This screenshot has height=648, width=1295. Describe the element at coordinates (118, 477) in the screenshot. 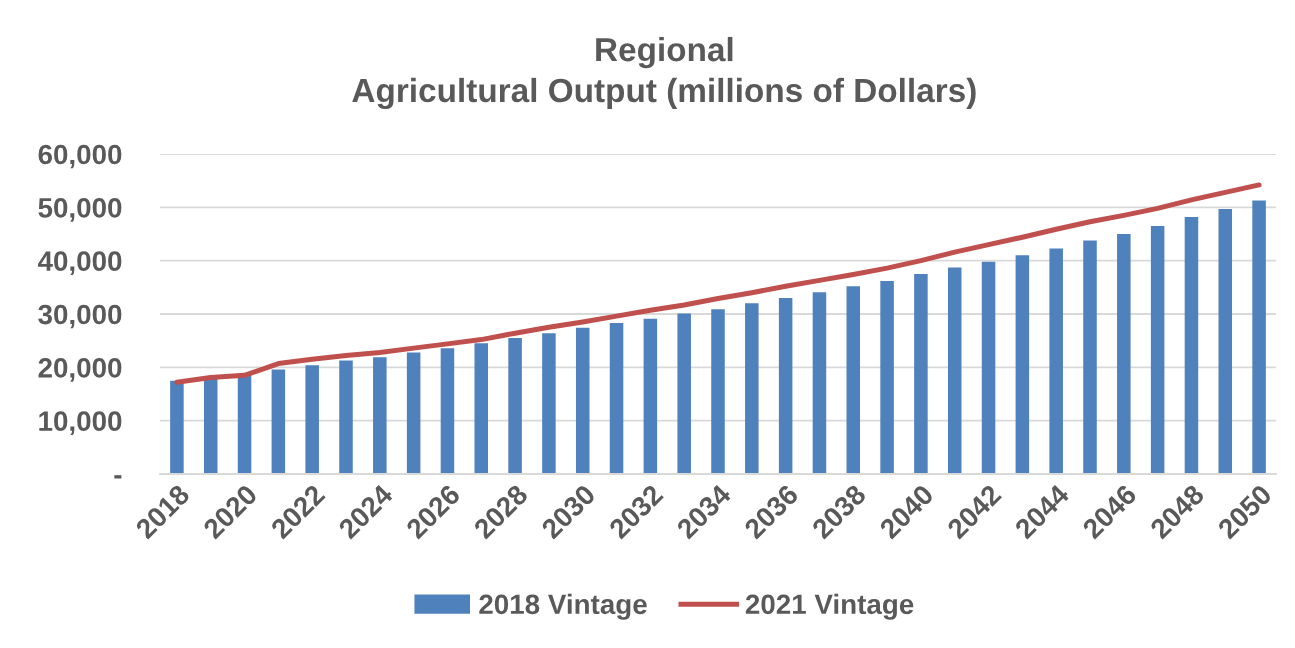

I see `y-tick-label: -` at that location.